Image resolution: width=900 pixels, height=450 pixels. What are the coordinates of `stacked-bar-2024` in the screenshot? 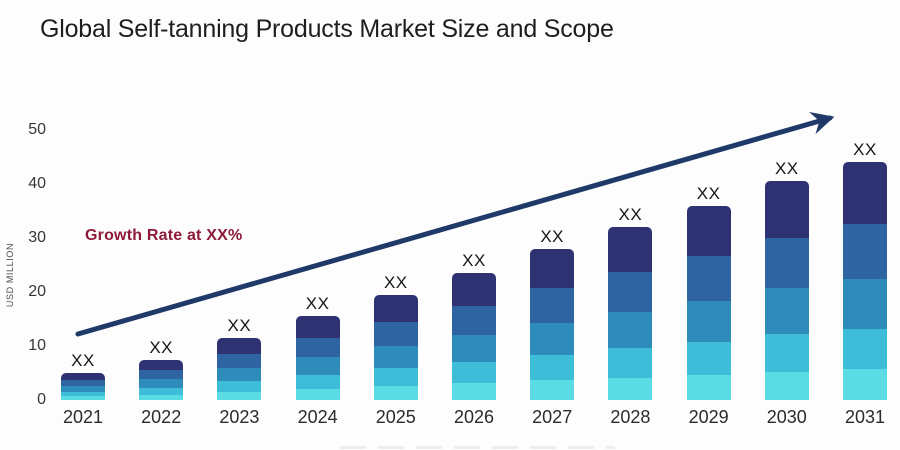 It's located at (317, 358).